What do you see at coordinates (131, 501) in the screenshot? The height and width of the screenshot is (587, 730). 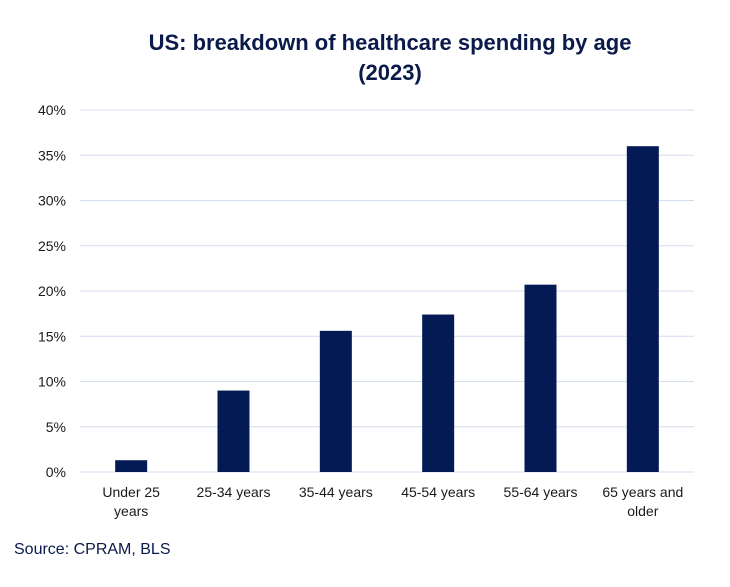 I see `x-category-label: Under 25 years` at bounding box center [131, 501].